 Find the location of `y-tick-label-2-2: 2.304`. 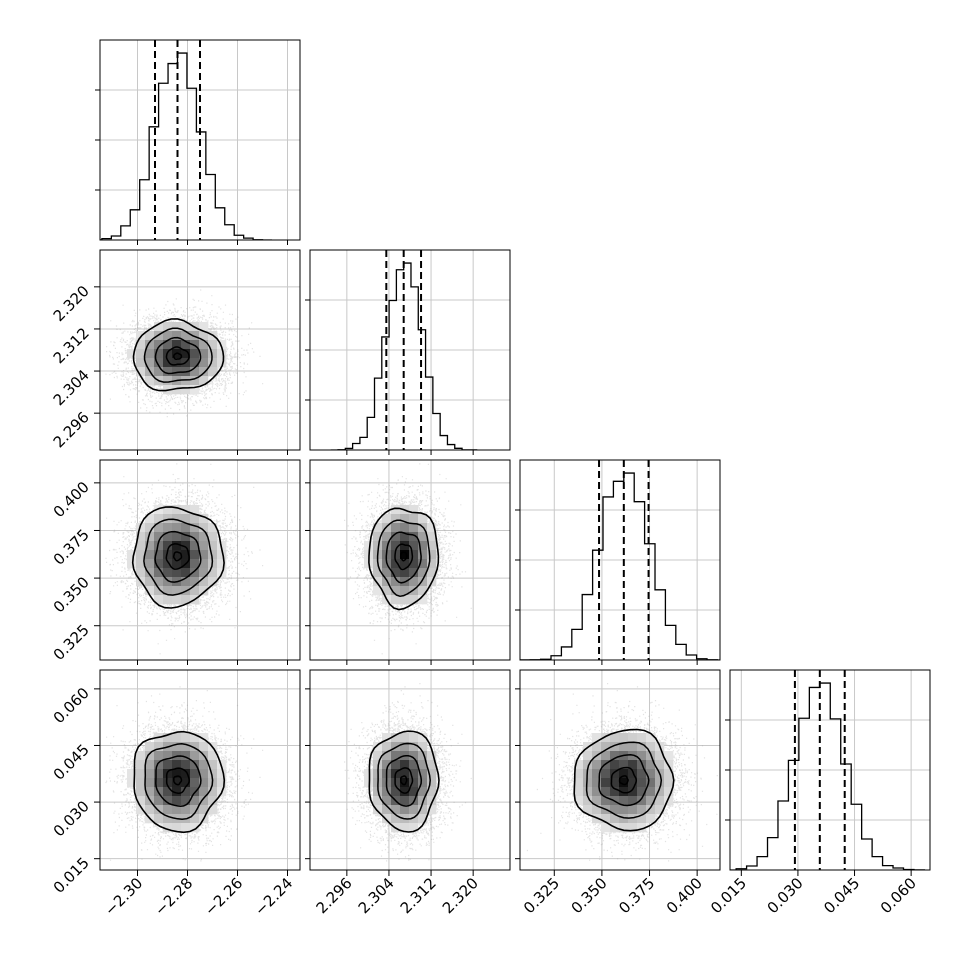

y-tick-label-2-2: 2.304 is located at coordinates (71, 387).